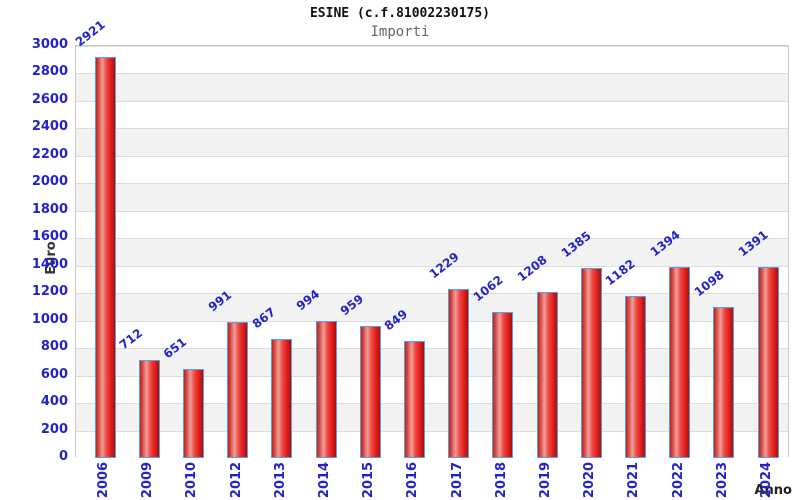  I want to click on y-tick-label: 800, so click(54, 347).